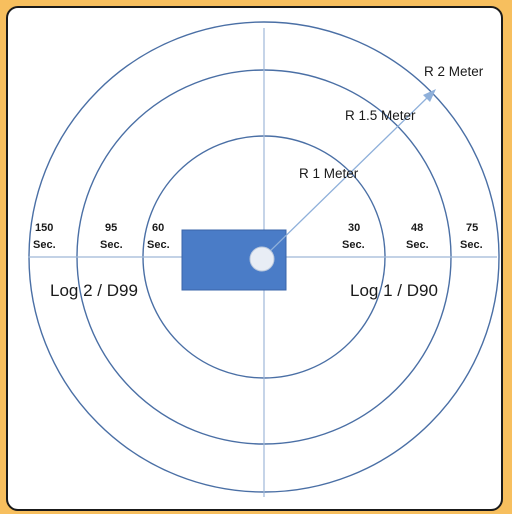 The height and width of the screenshot is (514, 512). Describe the element at coordinates (158, 245) in the screenshot. I see `time-left-60-unit: Sec.` at that location.